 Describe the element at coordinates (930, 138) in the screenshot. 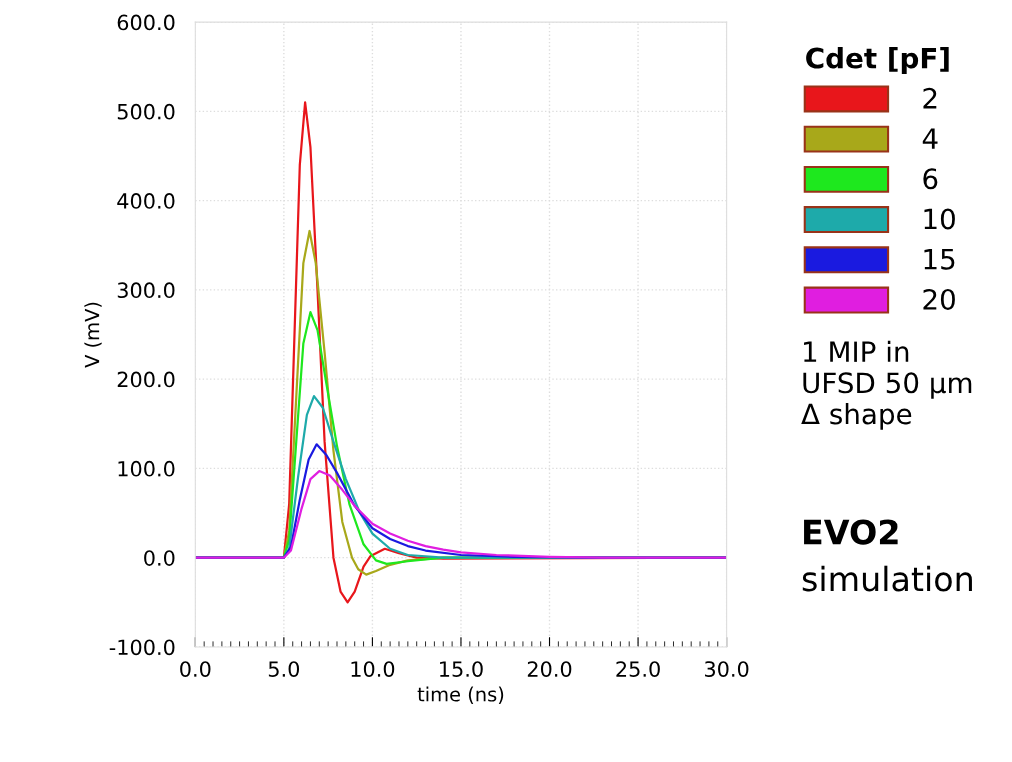

I see `legend-label: 4` at that location.